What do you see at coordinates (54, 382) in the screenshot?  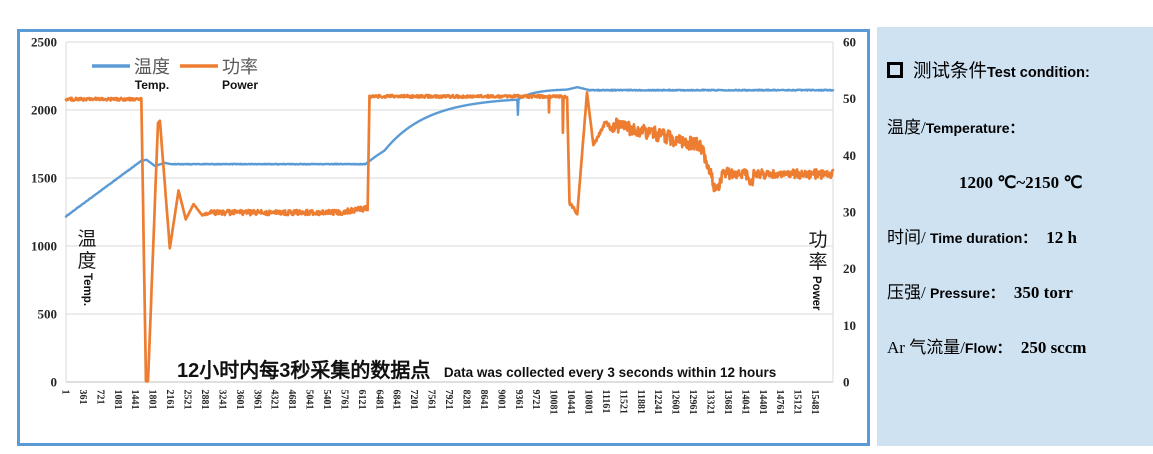 I see `y-left-tick-label: 0` at bounding box center [54, 382].